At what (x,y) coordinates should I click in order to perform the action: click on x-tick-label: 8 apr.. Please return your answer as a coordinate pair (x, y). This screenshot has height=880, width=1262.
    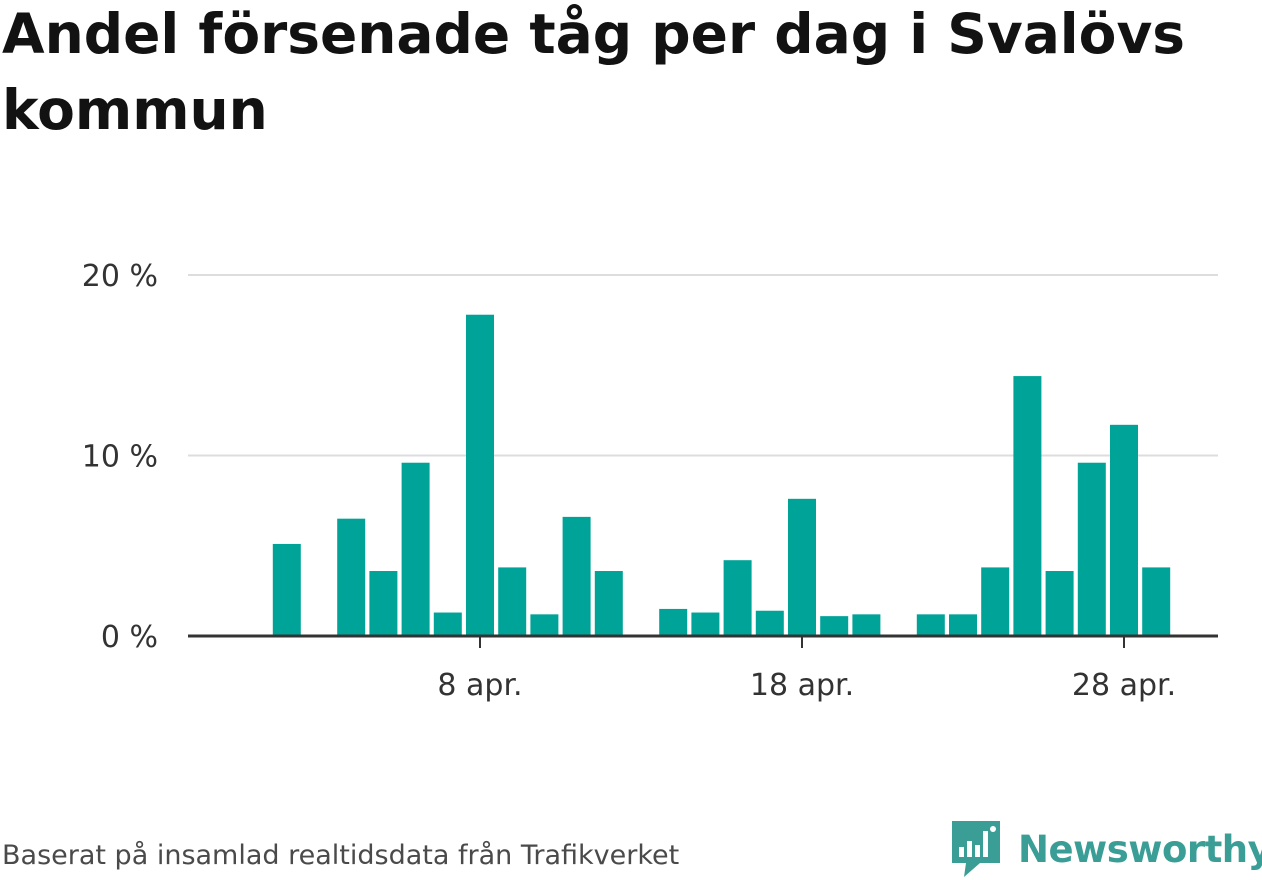
    Looking at the image, I should click on (479, 685).